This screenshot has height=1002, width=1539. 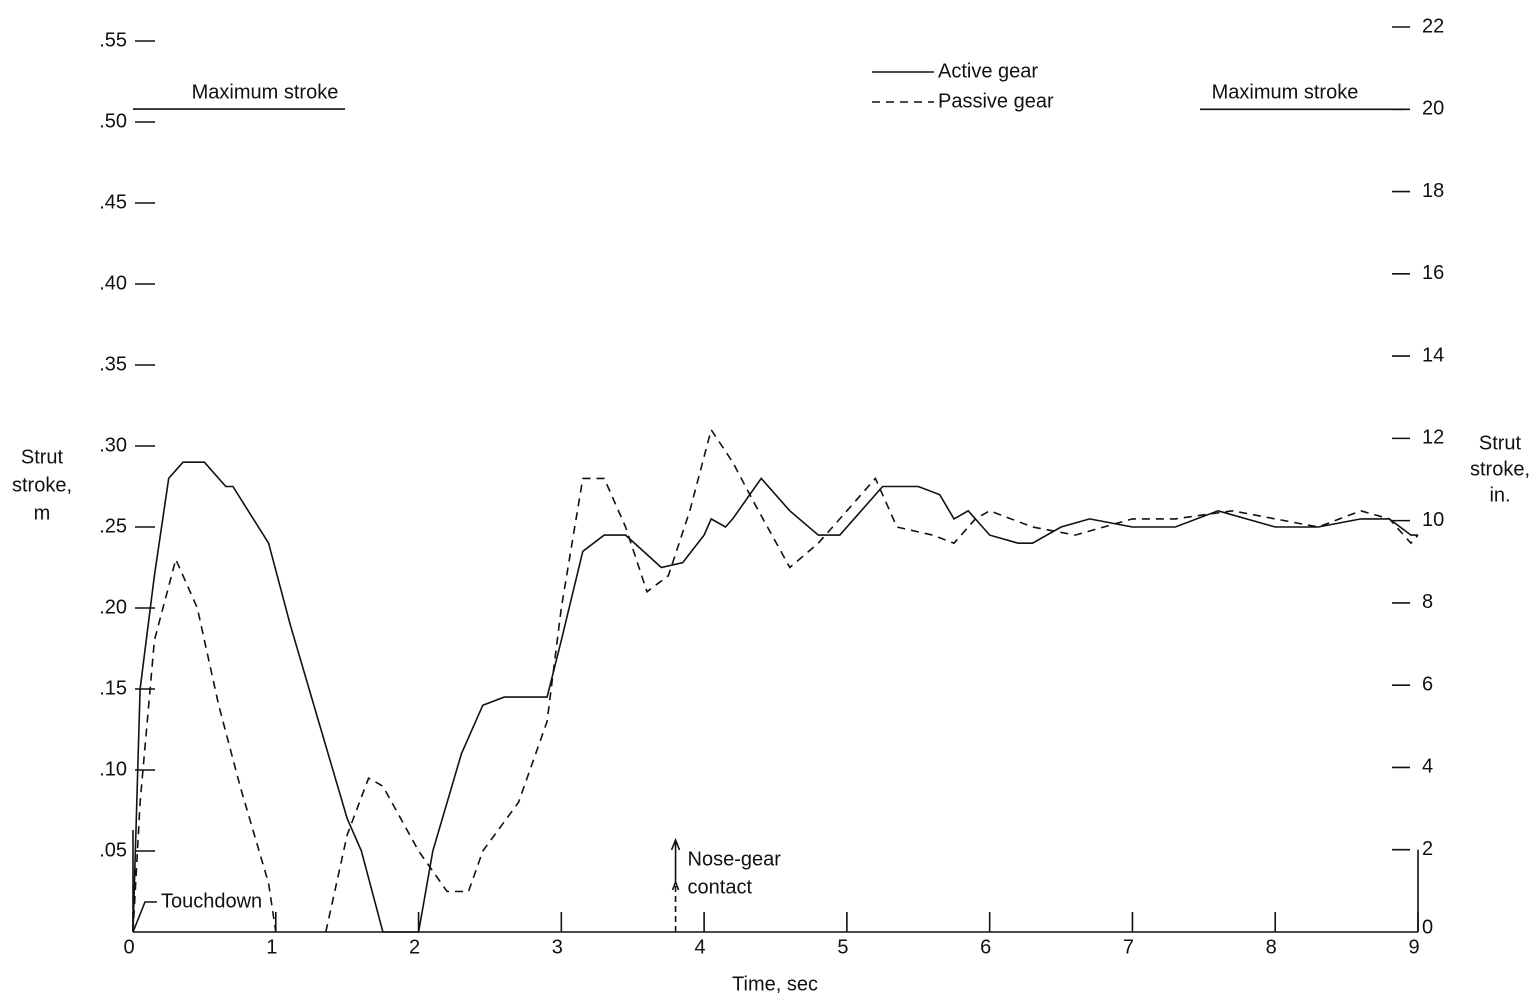 I want to click on y-tick-label: .55, so click(x=113, y=40).